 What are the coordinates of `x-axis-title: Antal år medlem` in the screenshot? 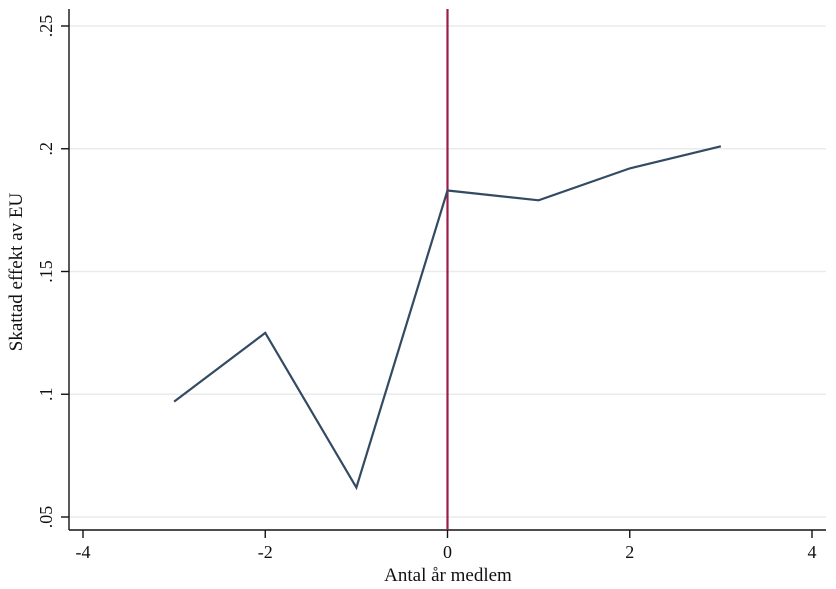 It's located at (448, 575).